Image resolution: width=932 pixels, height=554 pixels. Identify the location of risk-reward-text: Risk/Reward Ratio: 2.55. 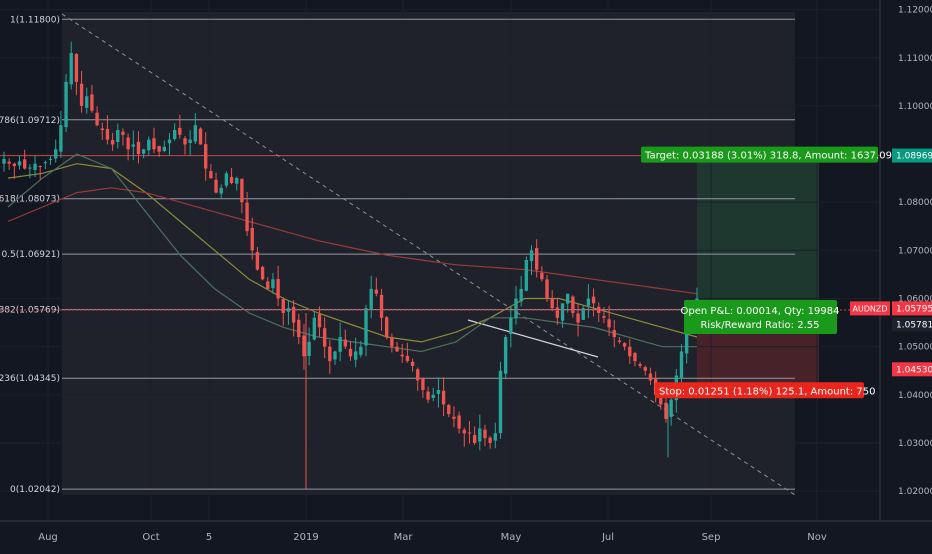
(759, 325).